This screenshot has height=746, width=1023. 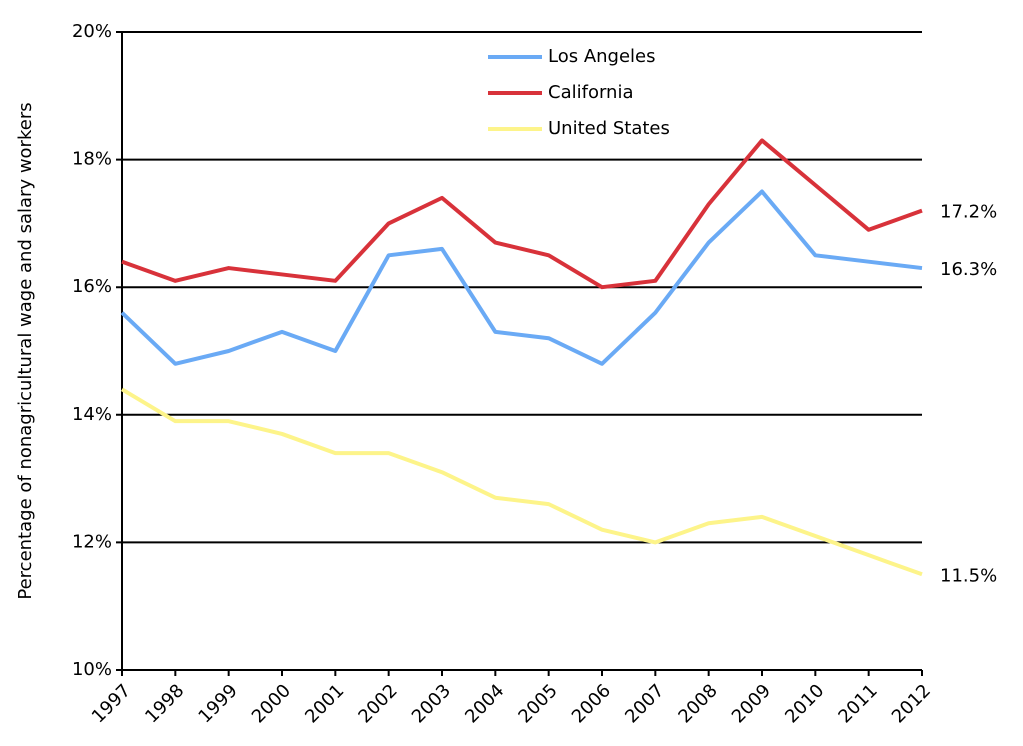 What do you see at coordinates (377, 703) in the screenshot?
I see `x-tick-label: 2002` at bounding box center [377, 703].